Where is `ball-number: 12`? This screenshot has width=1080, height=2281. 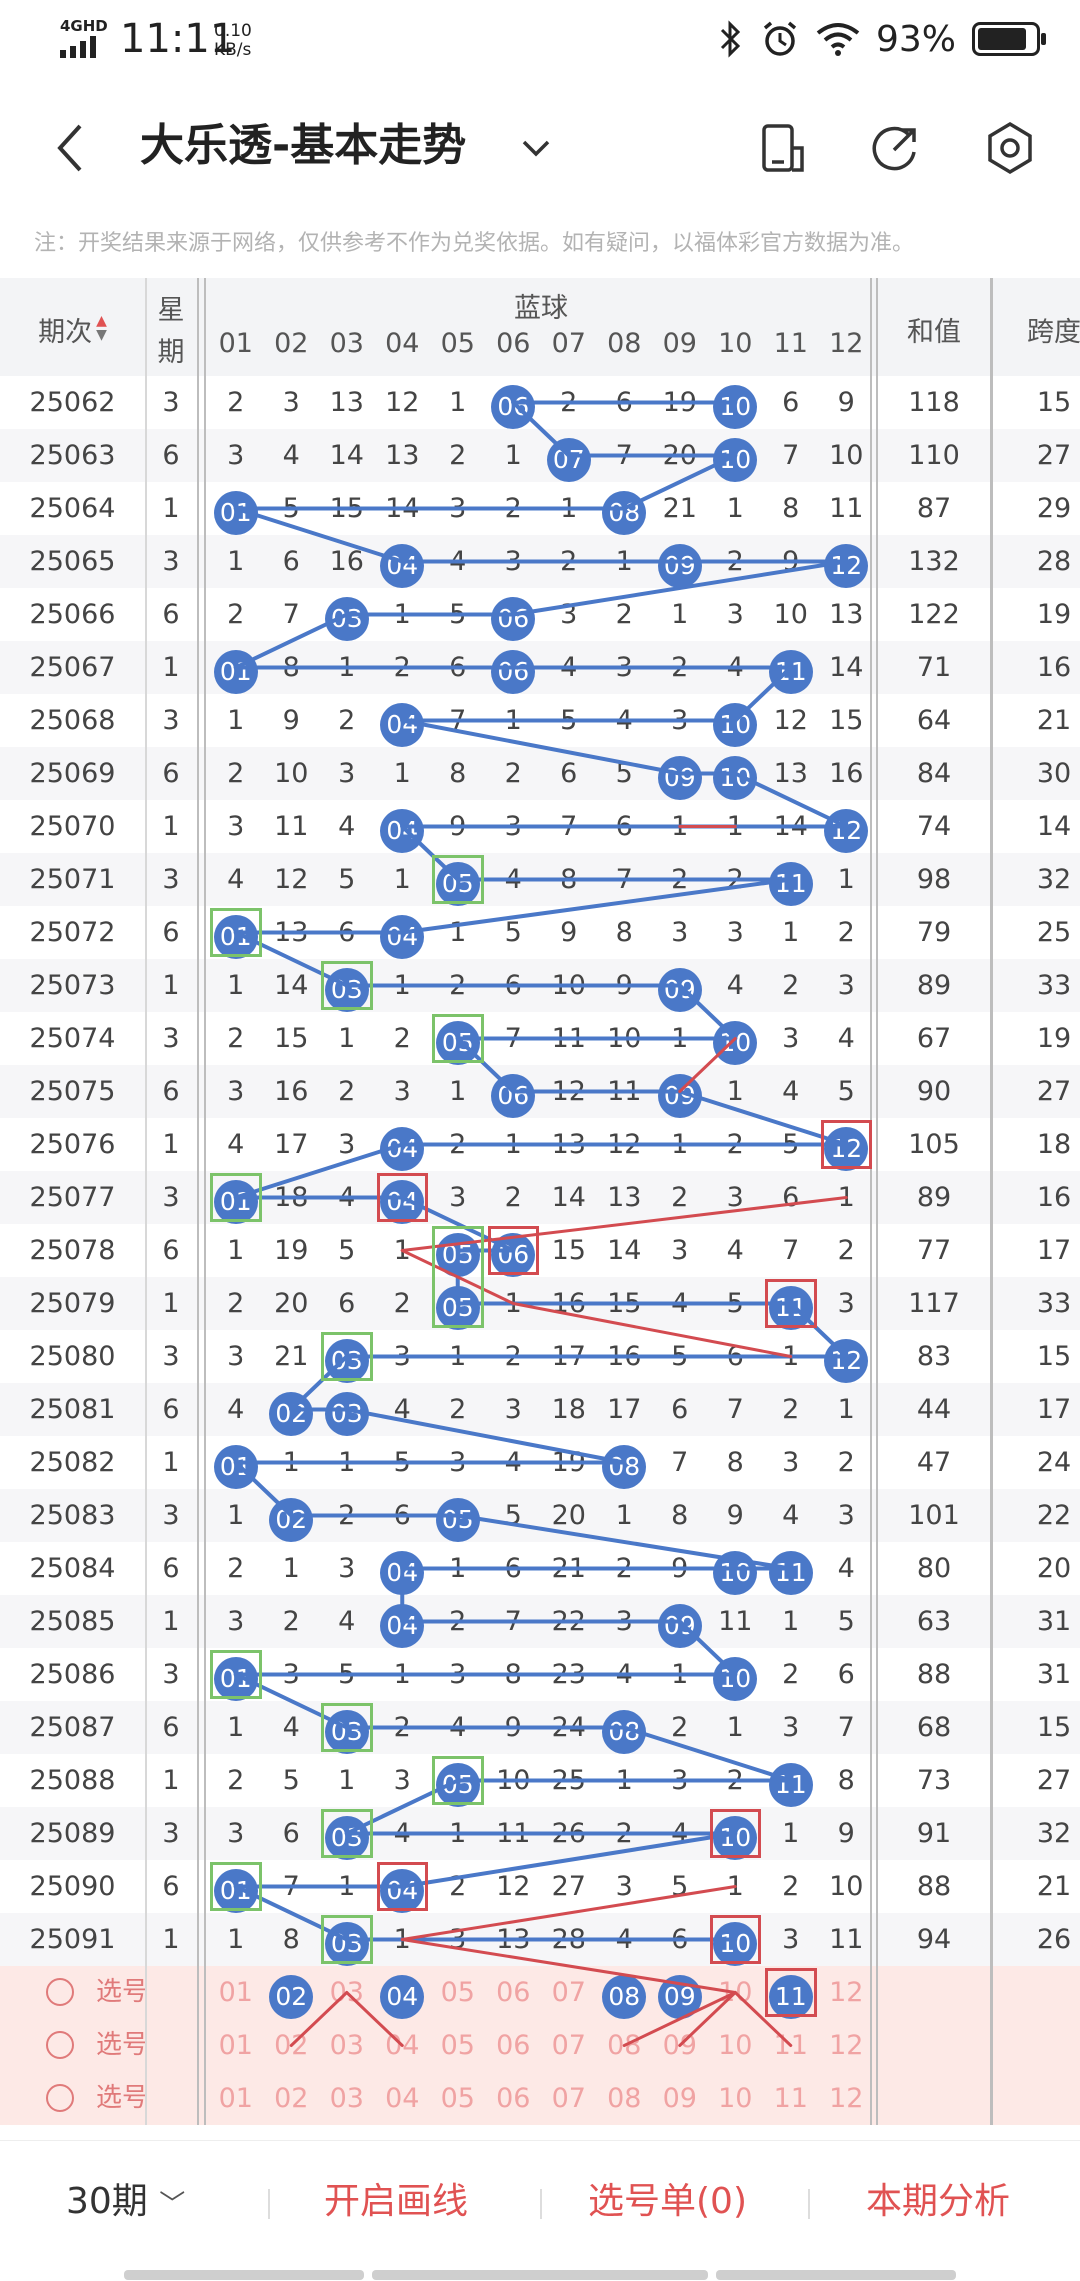
ball-number: 12 is located at coordinates (846, 1361).